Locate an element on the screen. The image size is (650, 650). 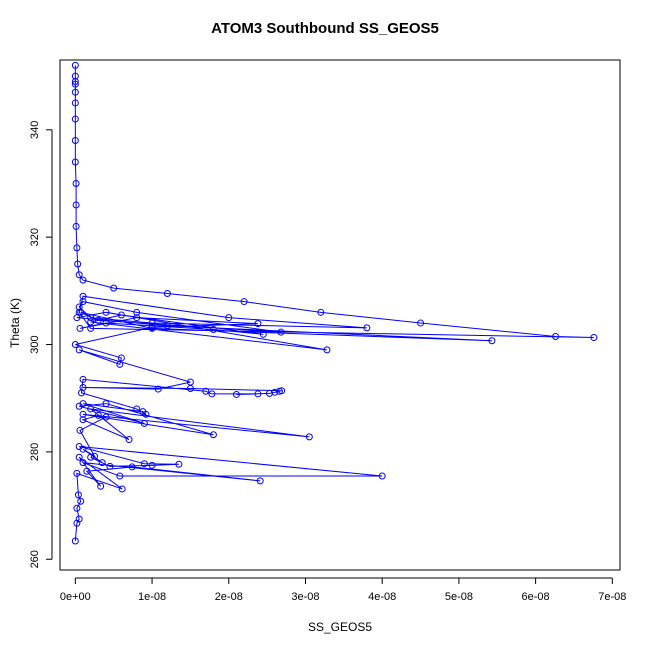
x-tick-label: 5e-08 is located at coordinates (459, 597).